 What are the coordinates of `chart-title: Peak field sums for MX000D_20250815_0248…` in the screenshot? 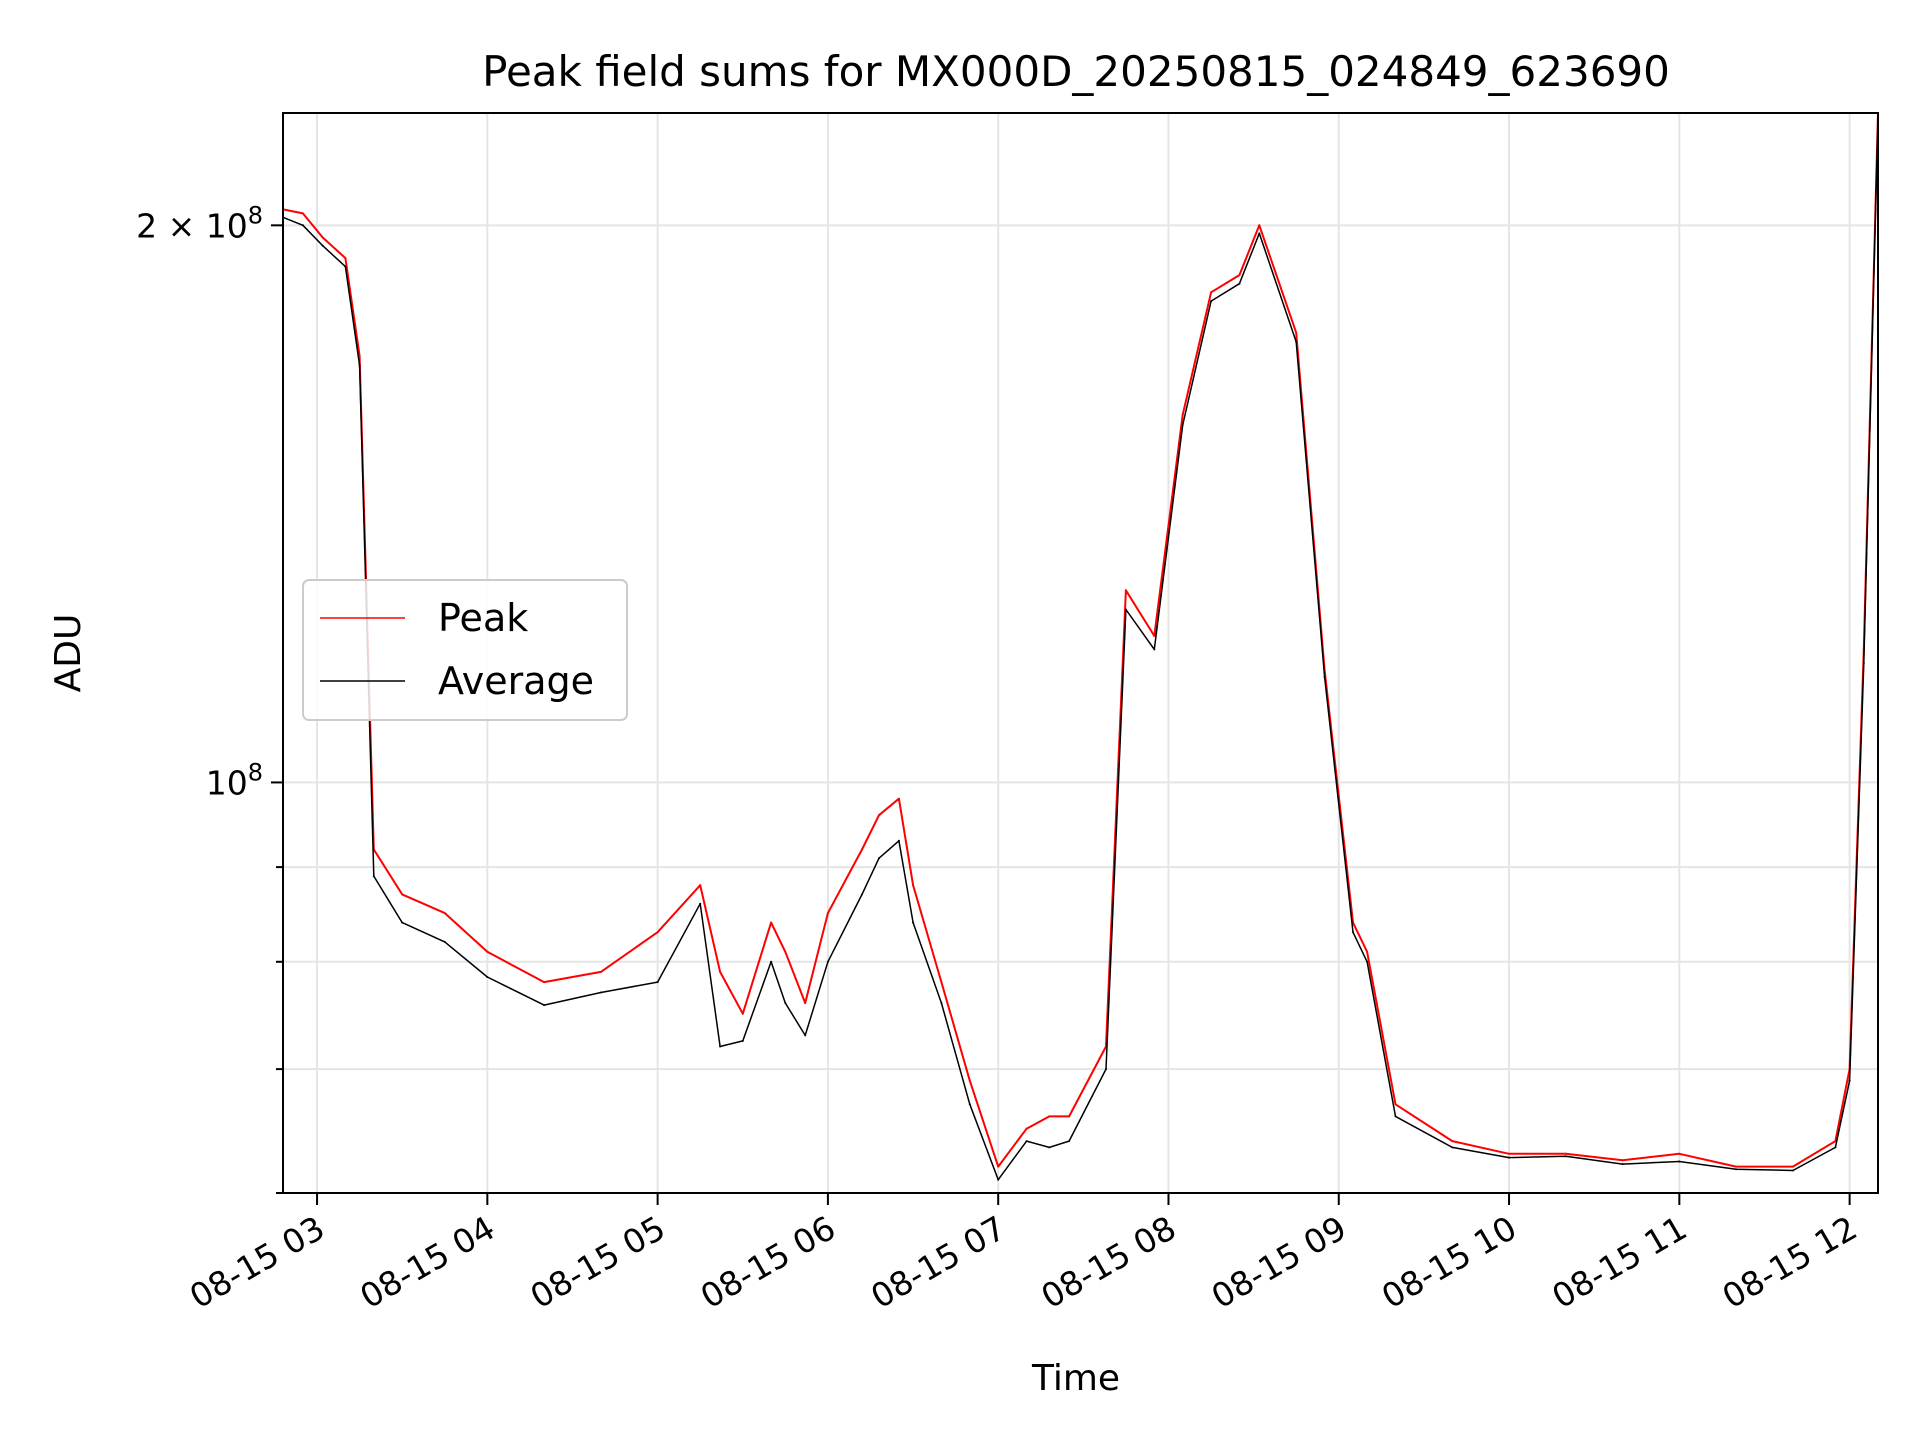 It's located at (1076, 71).